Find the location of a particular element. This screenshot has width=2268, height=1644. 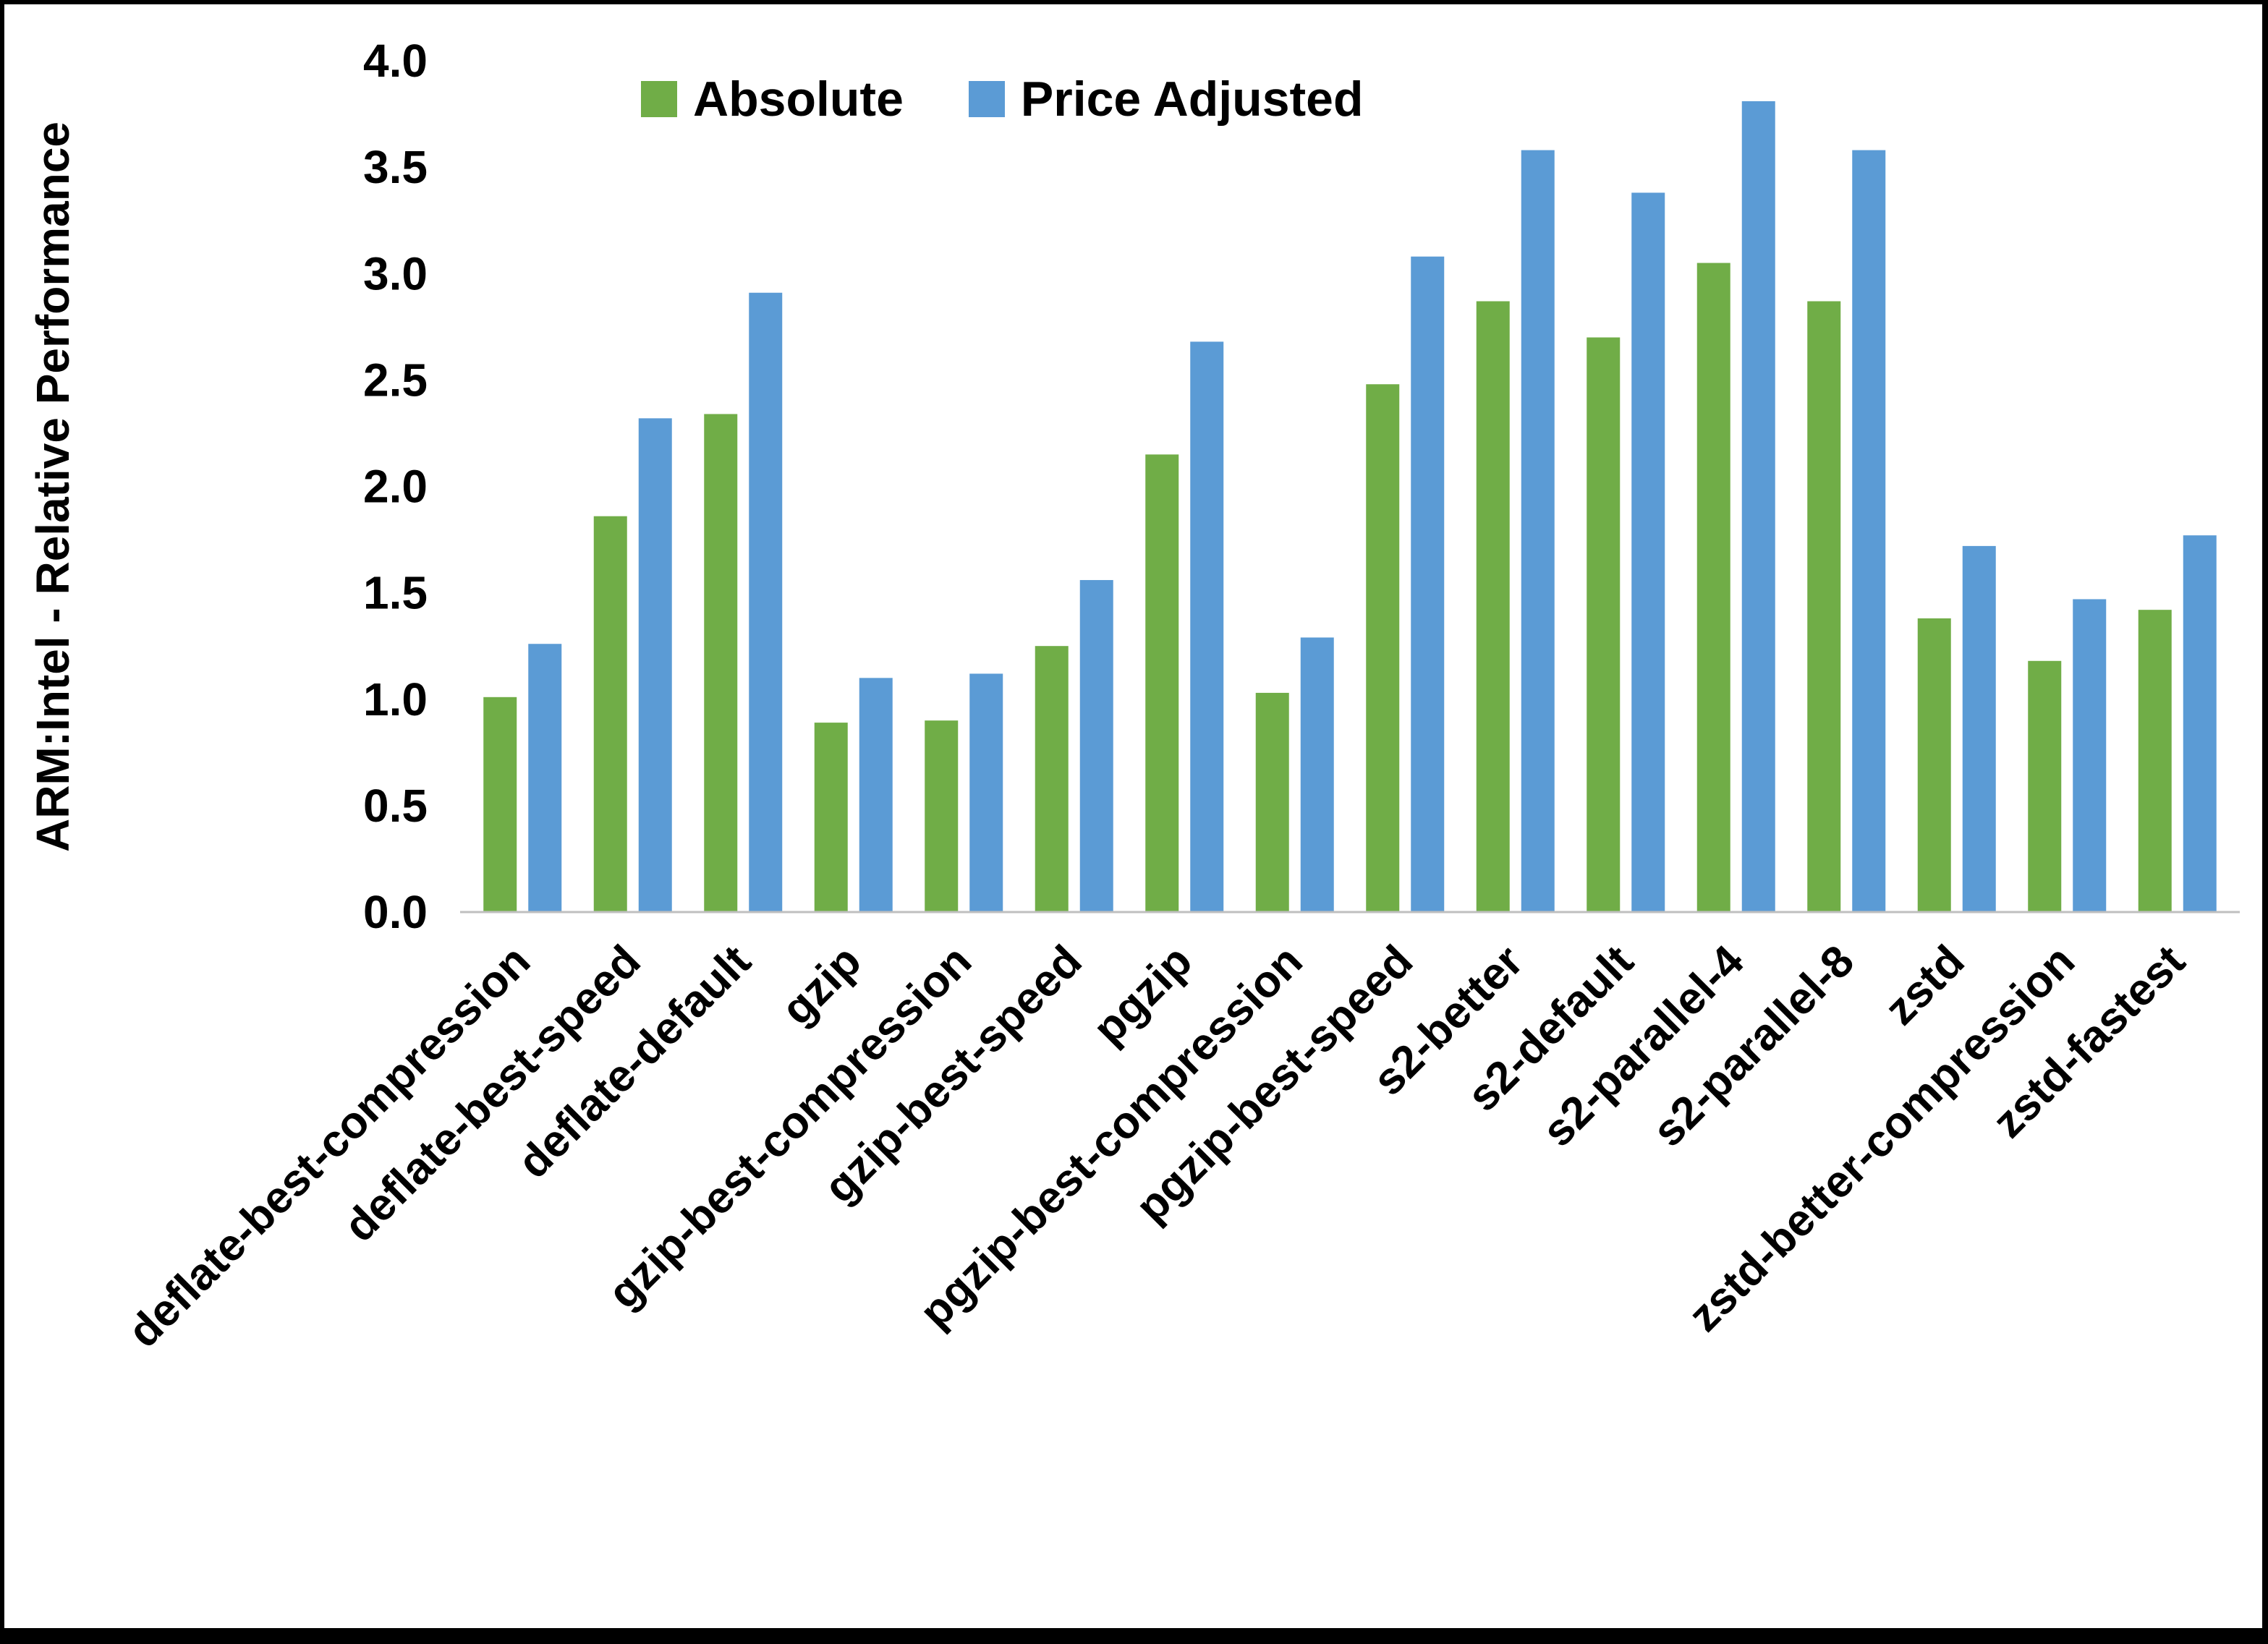

legend-label-price-adjusted: Price Adjusted is located at coordinates (1192, 99).